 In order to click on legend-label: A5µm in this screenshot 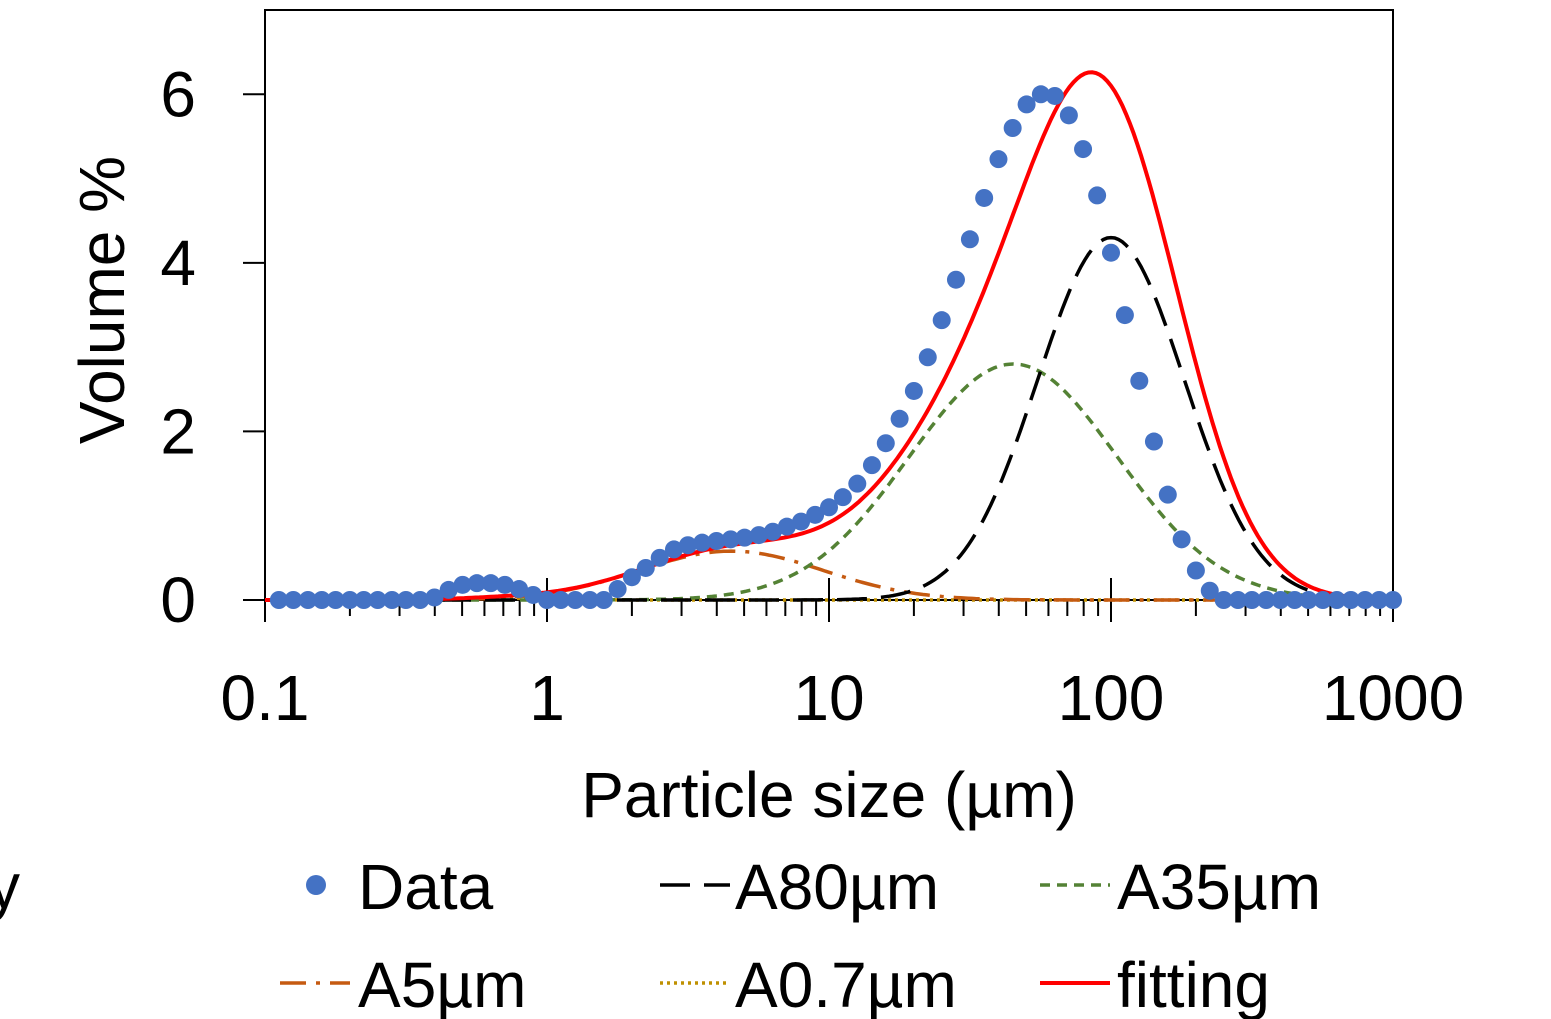, I will do `click(442, 984)`.